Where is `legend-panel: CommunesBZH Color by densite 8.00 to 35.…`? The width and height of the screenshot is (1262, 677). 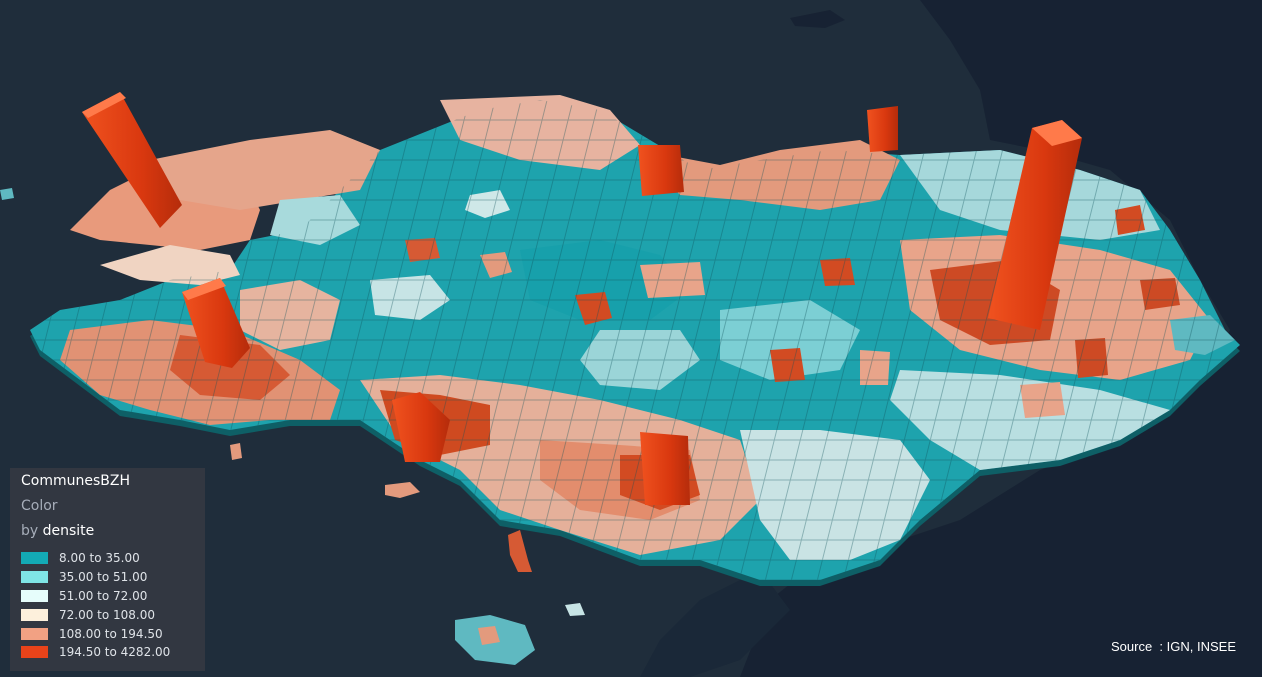 legend-panel: CommunesBZH Color by densite 8.00 to 35.… is located at coordinates (107, 569).